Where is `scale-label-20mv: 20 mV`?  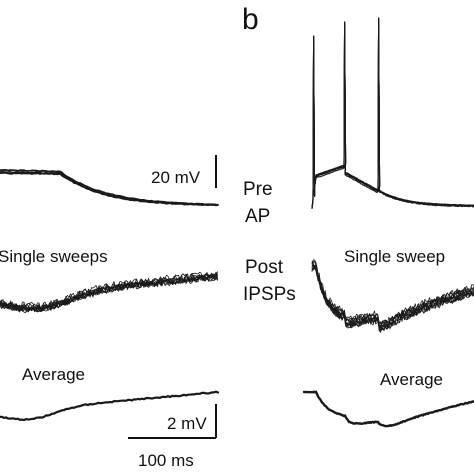 scale-label-20mv: 20 mV is located at coordinates (176, 177).